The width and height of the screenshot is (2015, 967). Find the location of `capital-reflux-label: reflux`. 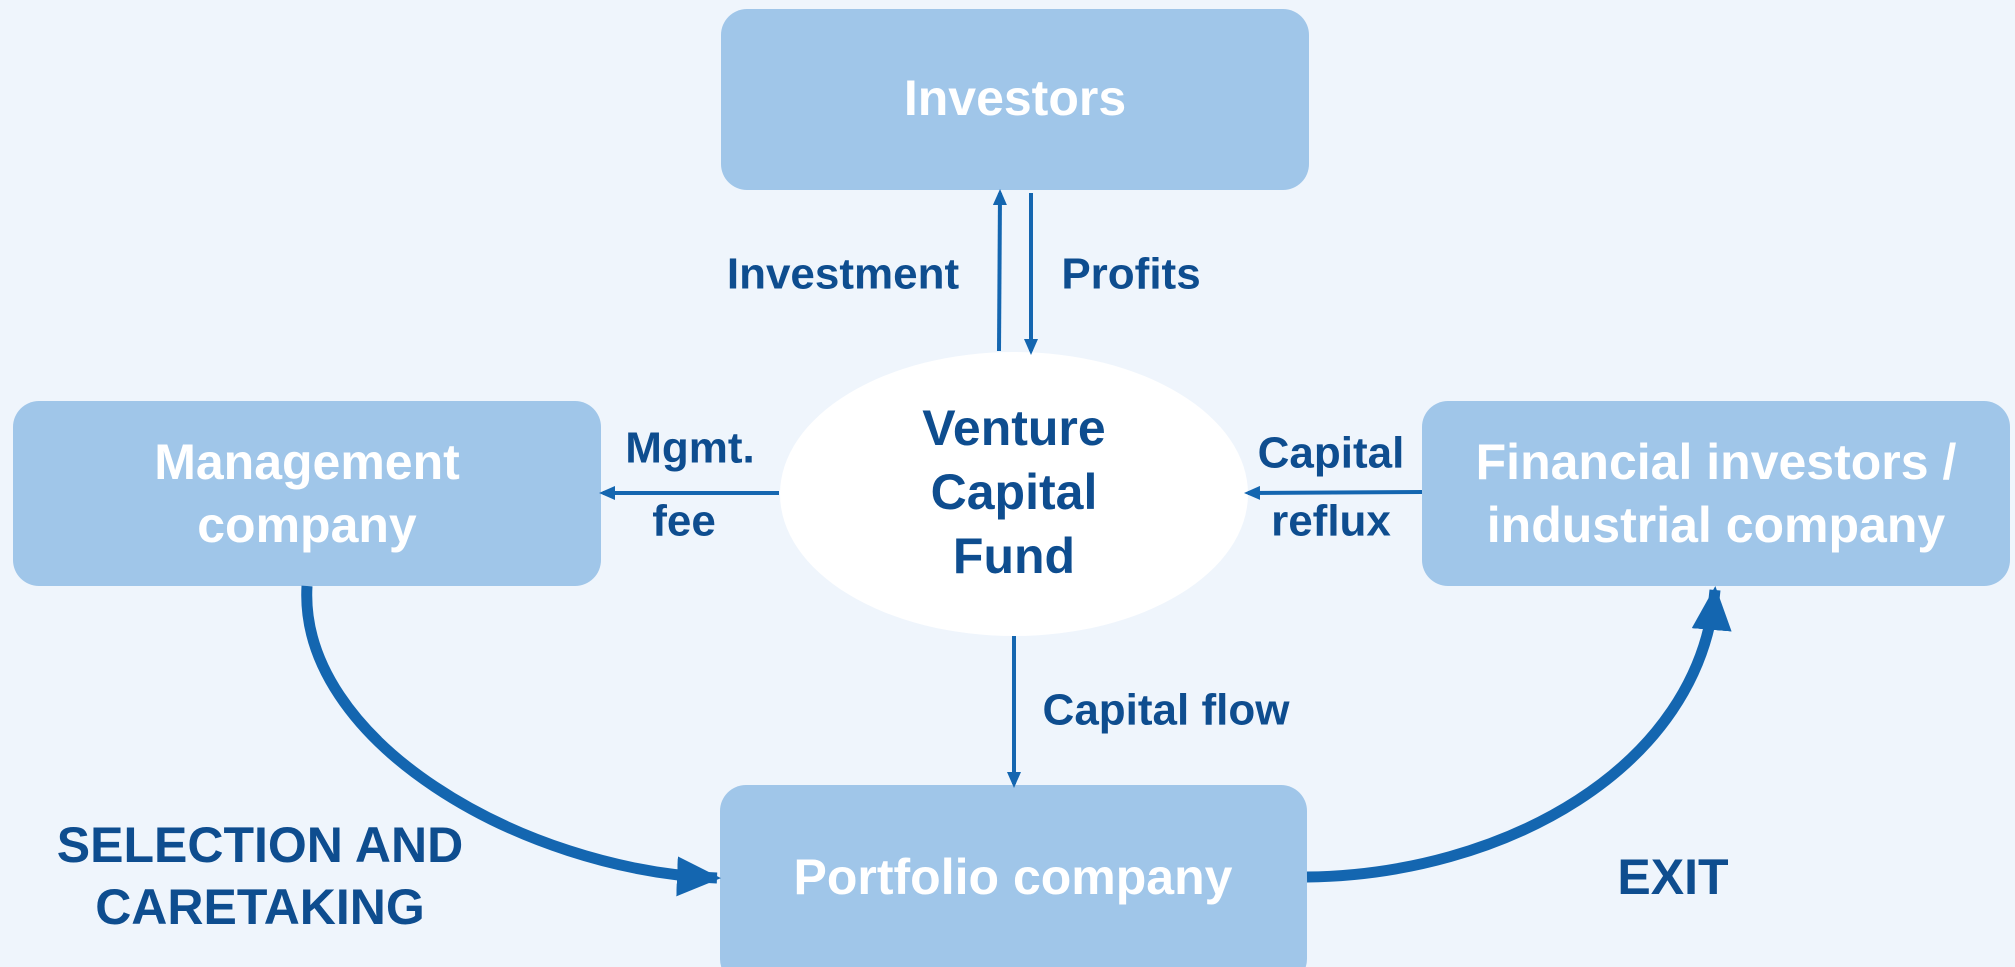

capital-reflux-label: reflux is located at coordinates (1331, 521).